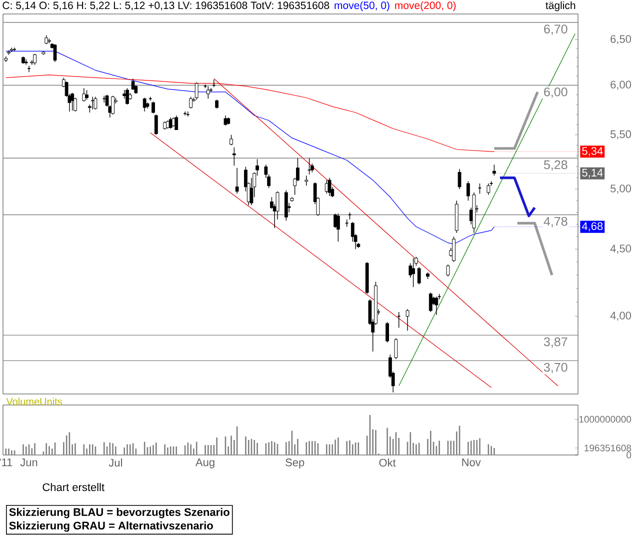 The height and width of the screenshot is (550, 642). I want to click on x-tick-label: Jun, so click(29, 462).